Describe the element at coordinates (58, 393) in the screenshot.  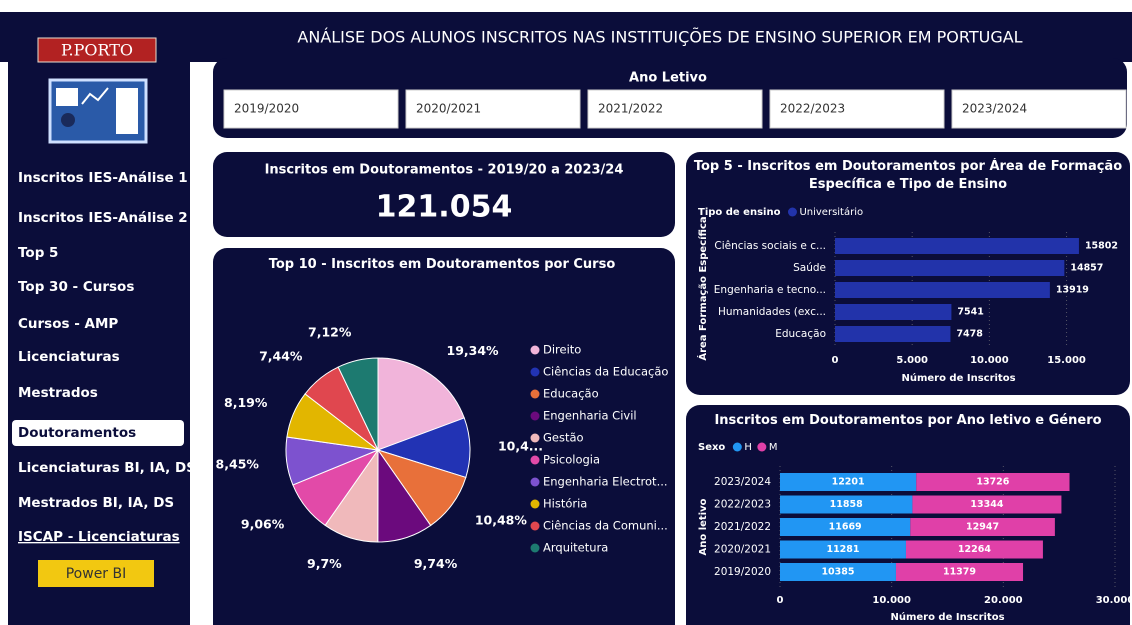
I see `nav-item: Mestrados` at that location.